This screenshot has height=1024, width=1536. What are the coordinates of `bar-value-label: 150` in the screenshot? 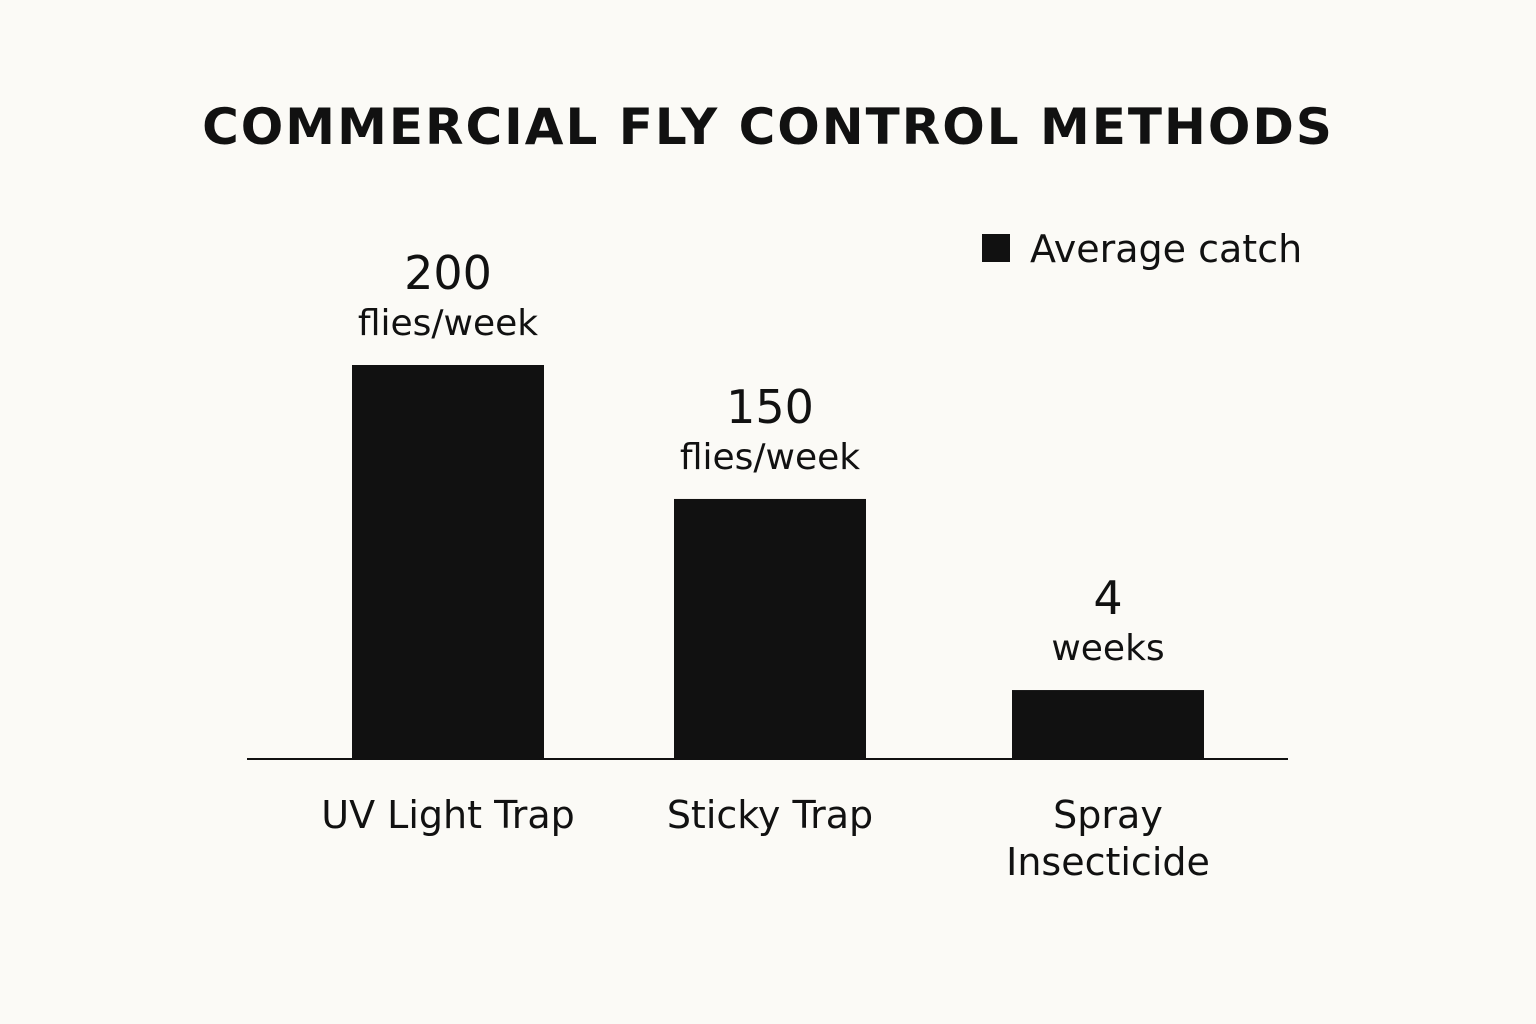 It's located at (770, 407).